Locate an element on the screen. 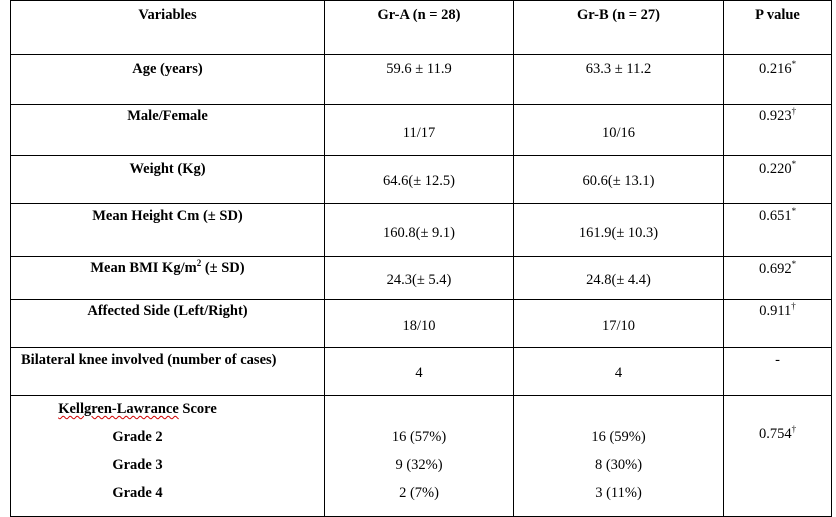 The image size is (836, 517). cell-p-value: 0.216* is located at coordinates (777, 79).